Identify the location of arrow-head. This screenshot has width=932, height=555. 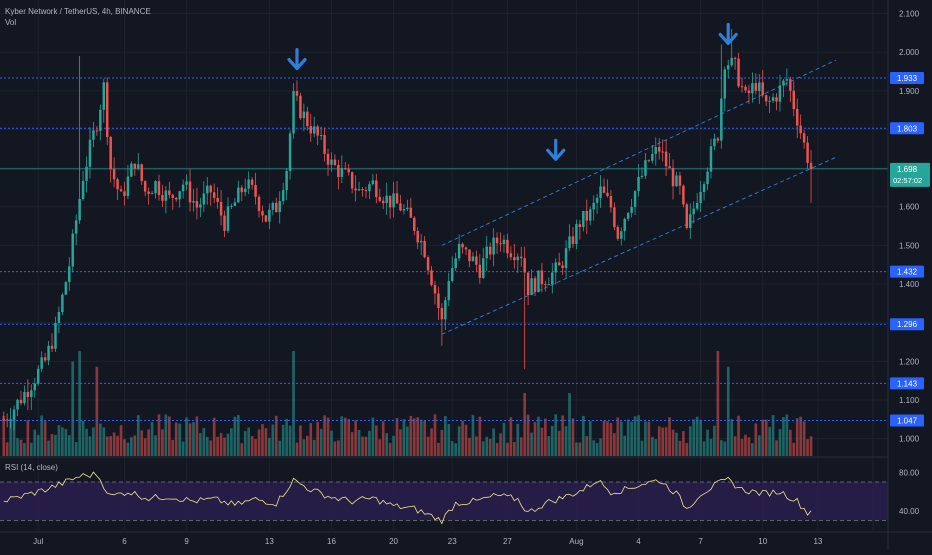
(728, 39).